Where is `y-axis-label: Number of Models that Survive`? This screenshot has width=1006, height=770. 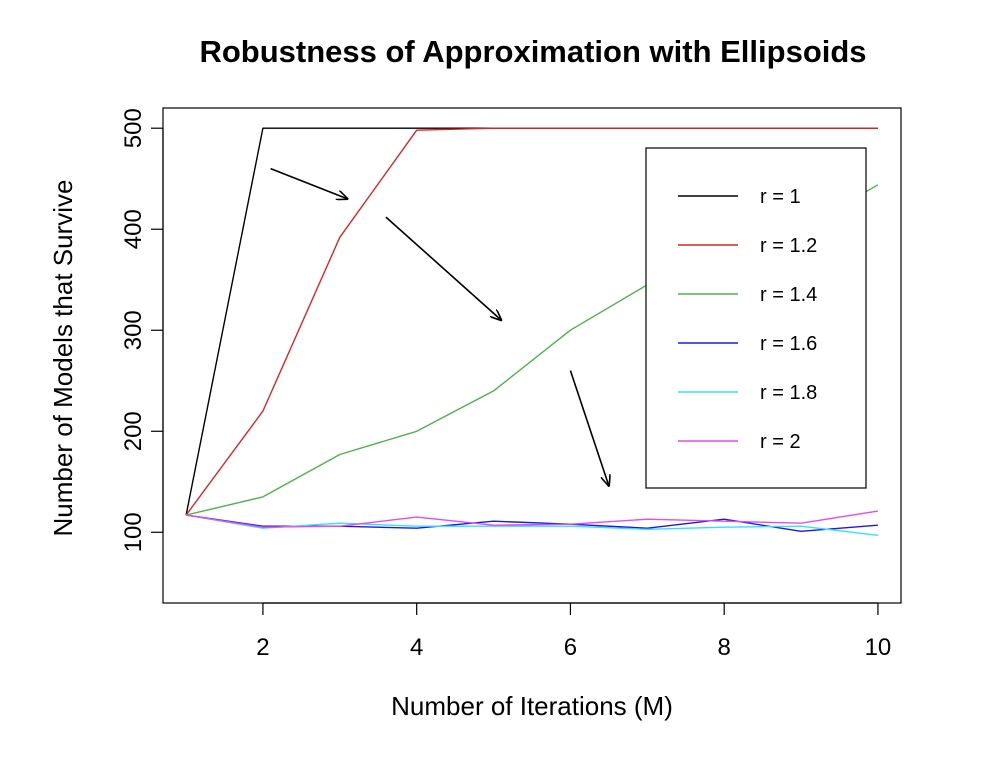
y-axis-label: Number of Models that Survive is located at coordinates (63, 358).